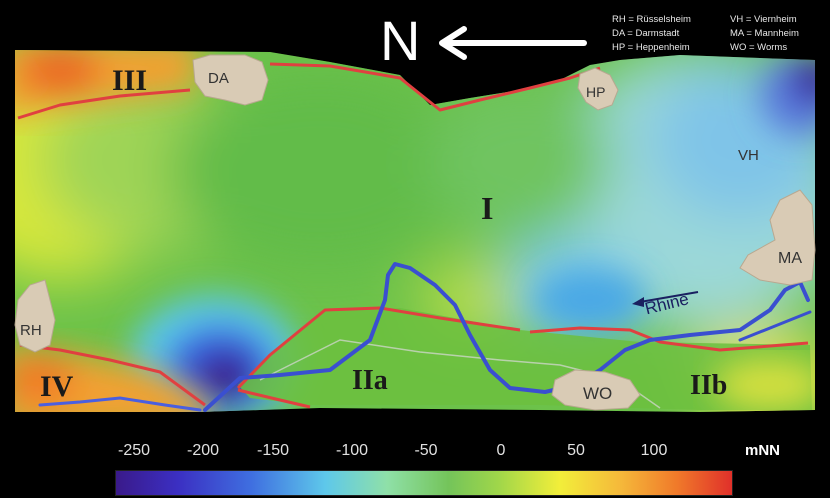 Image resolution: width=830 pixels, height=498 pixels. I want to click on rhine-river-branch, so click(775, 326).